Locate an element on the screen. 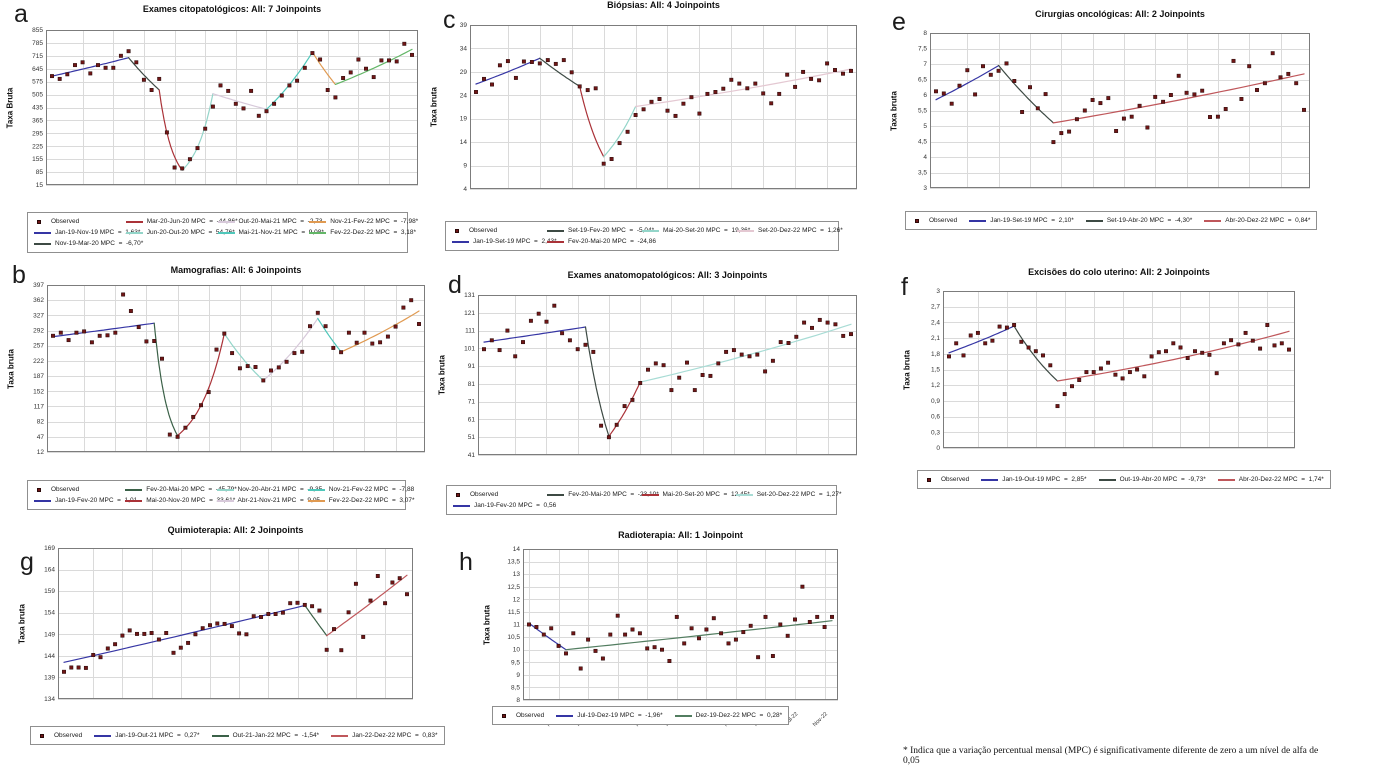 This screenshot has width=1377, height=774. legend-entry-label: Abr-20-Dez-22 MPC = 1,74* is located at coordinates (1281, 479).